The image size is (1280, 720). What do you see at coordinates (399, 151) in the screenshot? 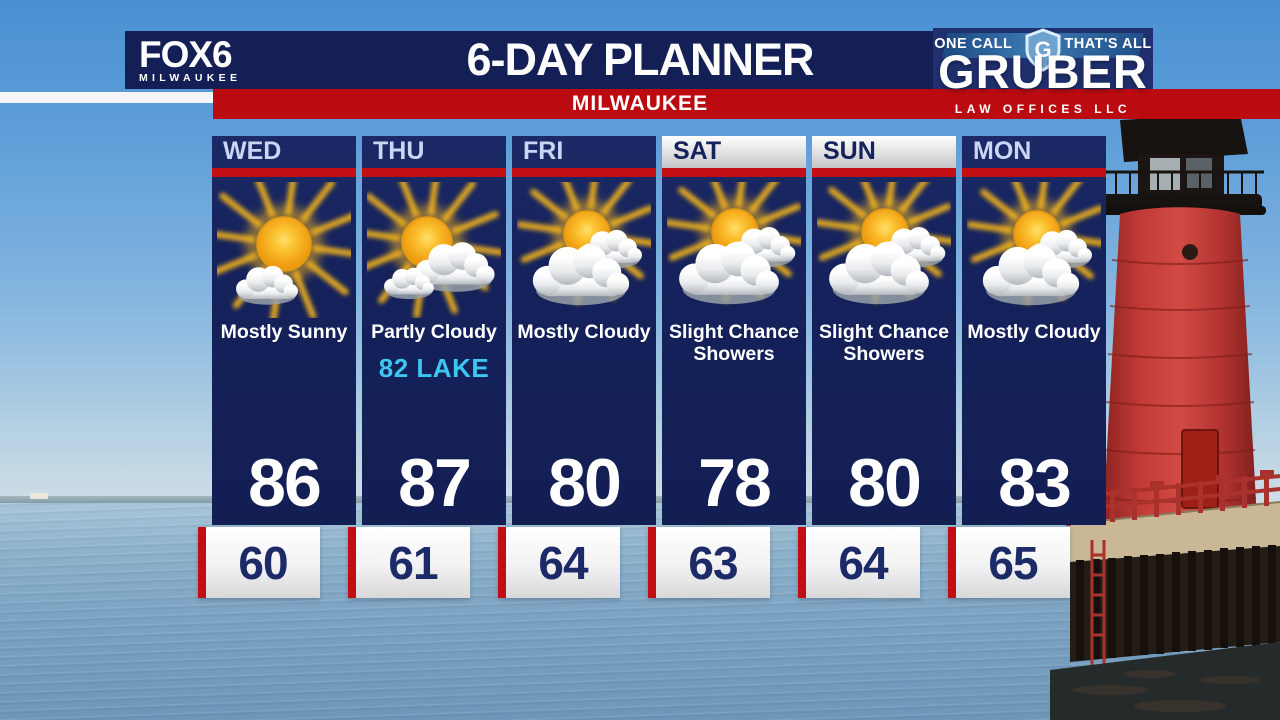
I see `day-label: THU` at bounding box center [399, 151].